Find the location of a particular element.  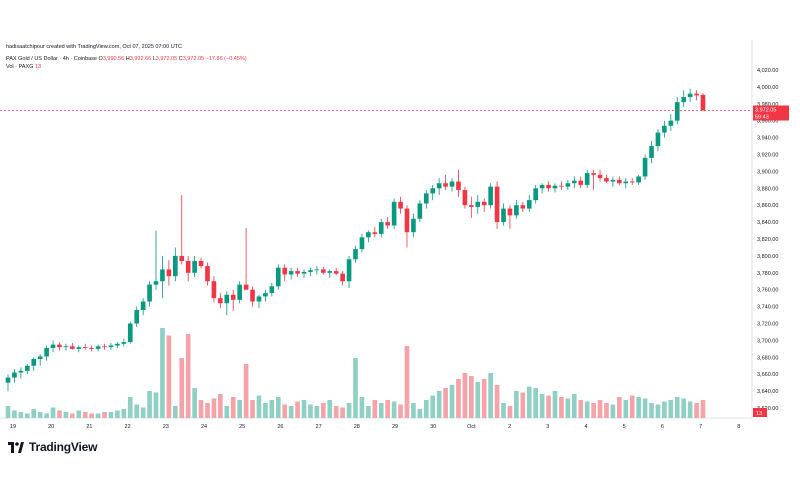

time-axis: 19 20 21 22 23 24 25 26 27 28 29 30 Oct 2 3 4 5 6 7 8 is located at coordinates (375, 427).